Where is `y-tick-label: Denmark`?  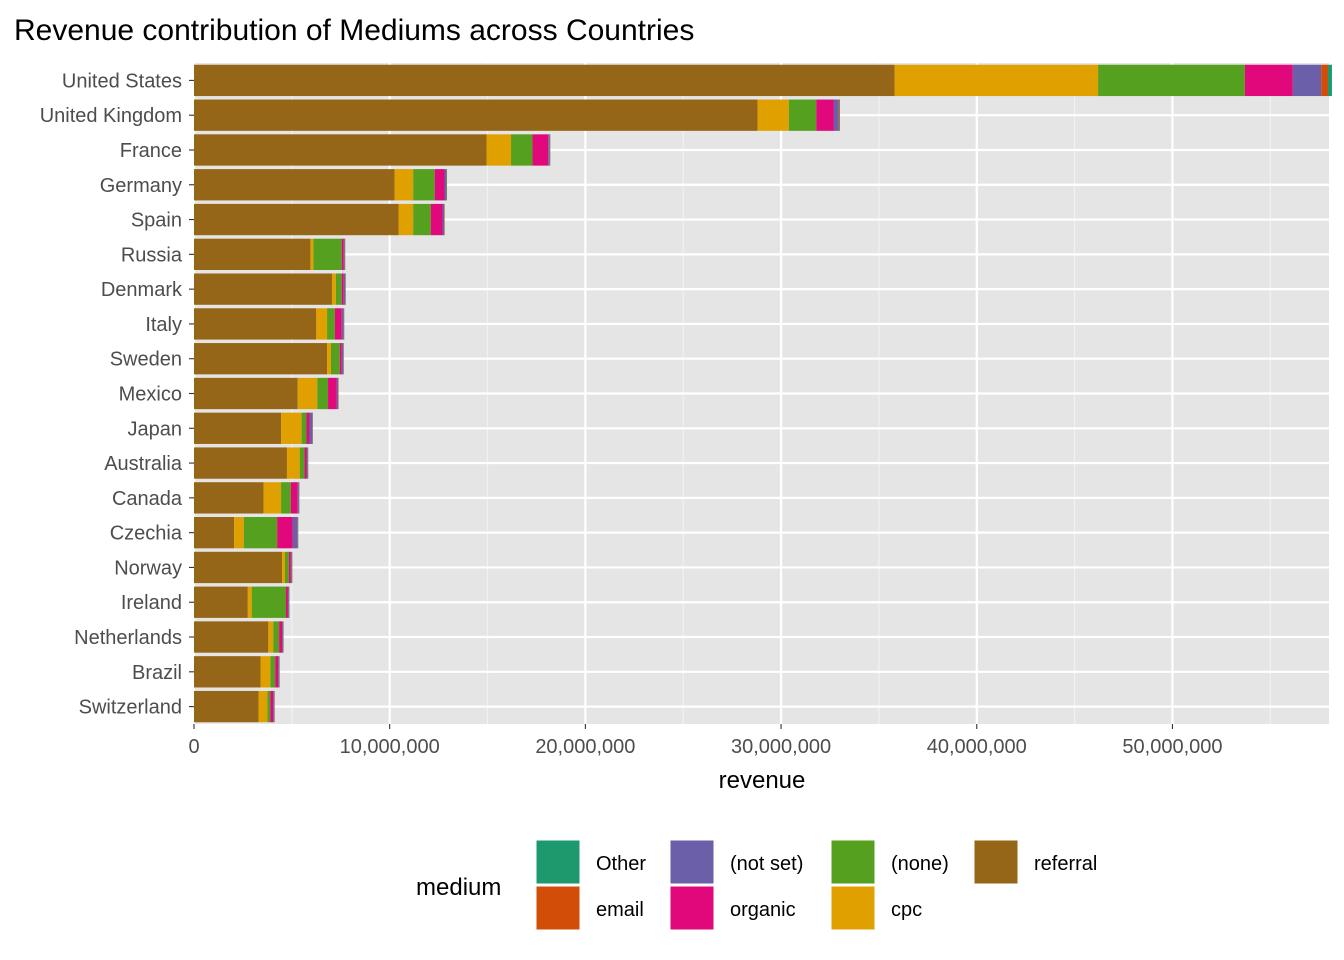
y-tick-label: Denmark is located at coordinates (142, 290).